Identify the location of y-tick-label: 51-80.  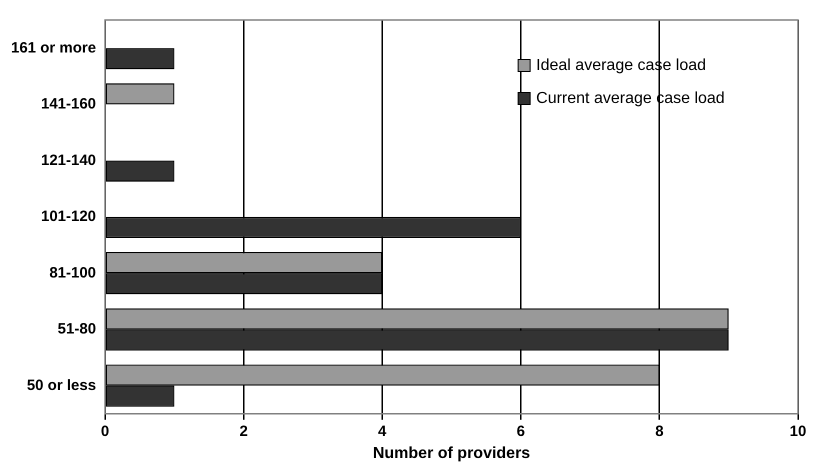
(77, 329).